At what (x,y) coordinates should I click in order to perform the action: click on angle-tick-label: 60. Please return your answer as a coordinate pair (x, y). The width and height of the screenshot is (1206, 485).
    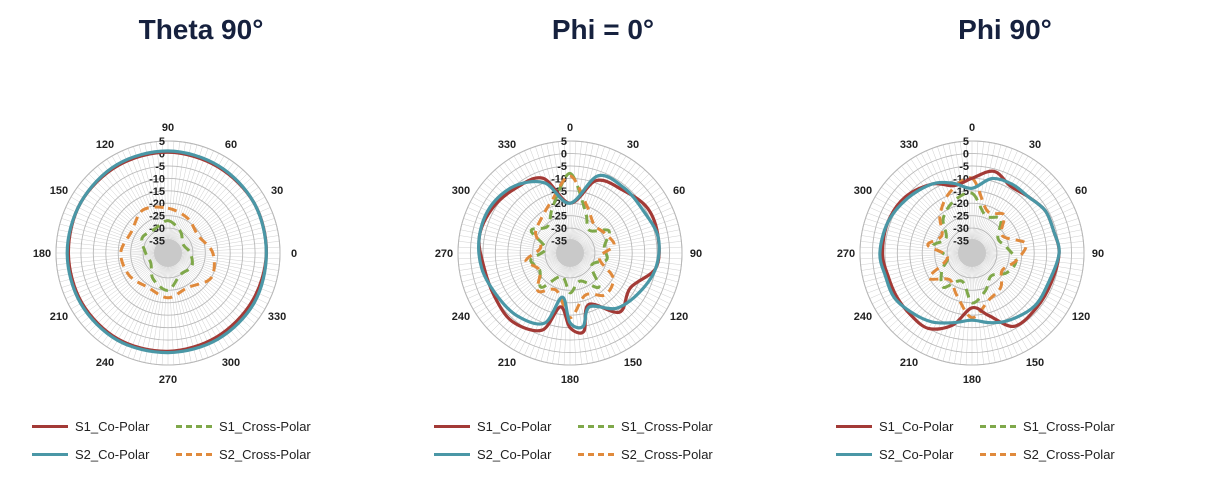
    Looking at the image, I should click on (231, 145).